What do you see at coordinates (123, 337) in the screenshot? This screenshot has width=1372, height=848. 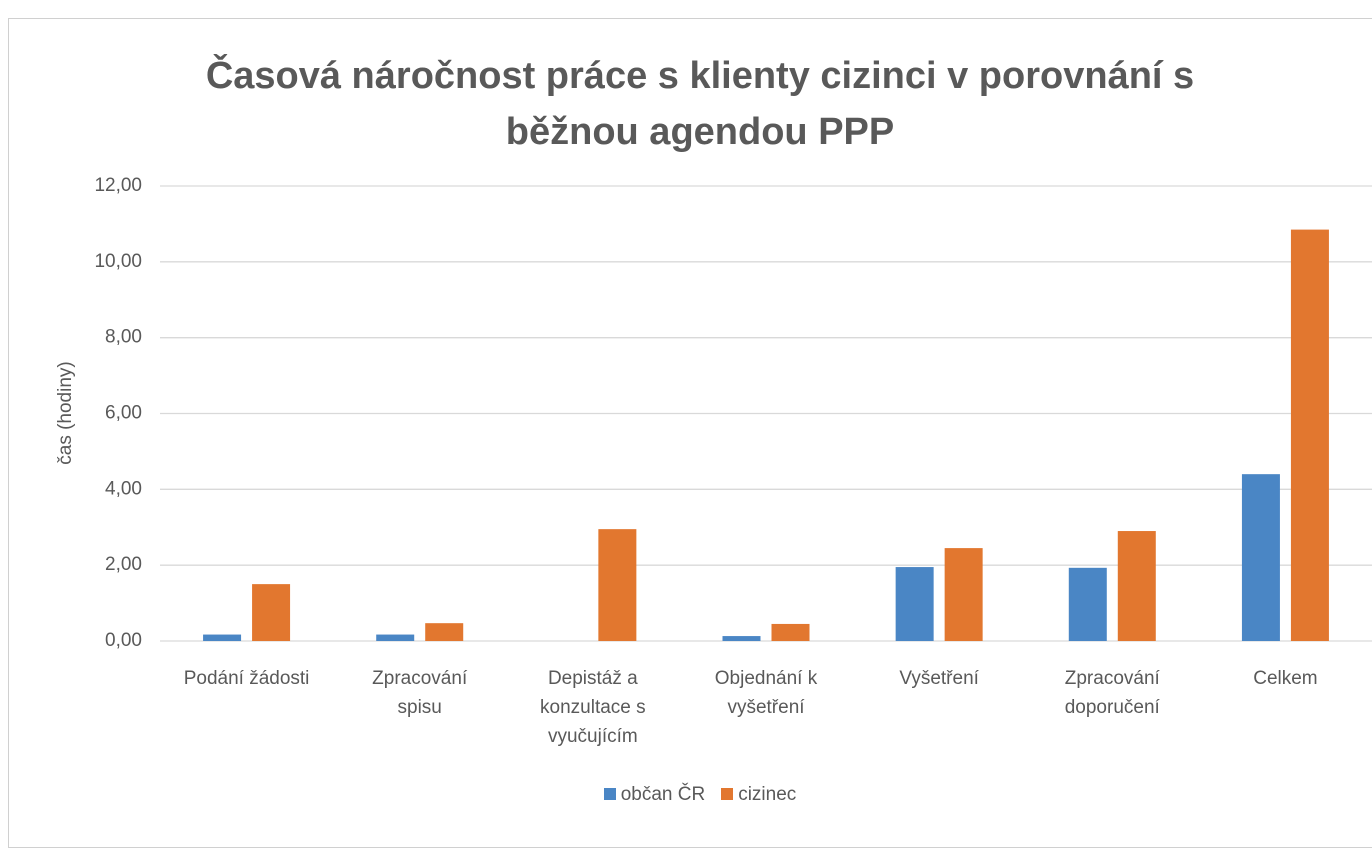 I see `y-tick-label: 8,00` at bounding box center [123, 337].